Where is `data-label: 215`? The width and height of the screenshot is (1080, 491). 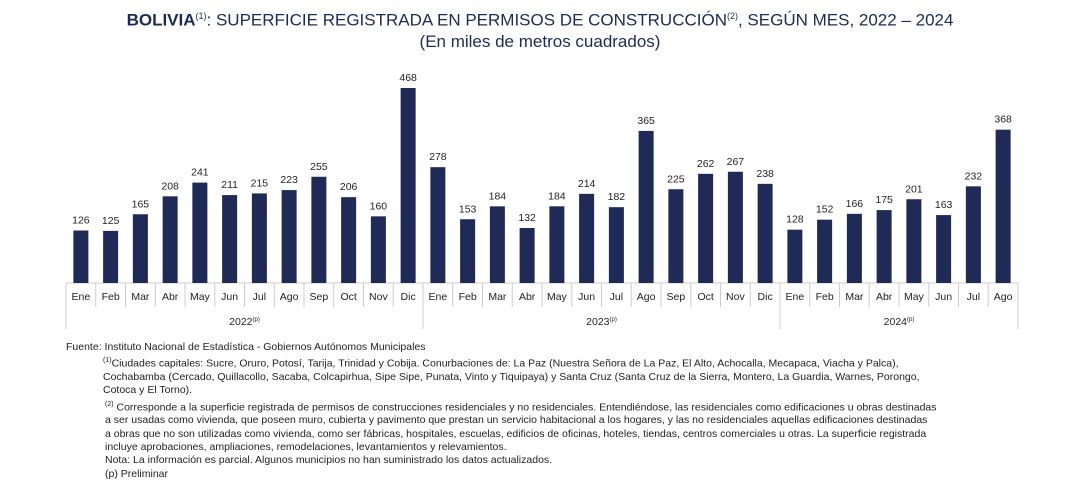
data-label: 215 is located at coordinates (260, 183).